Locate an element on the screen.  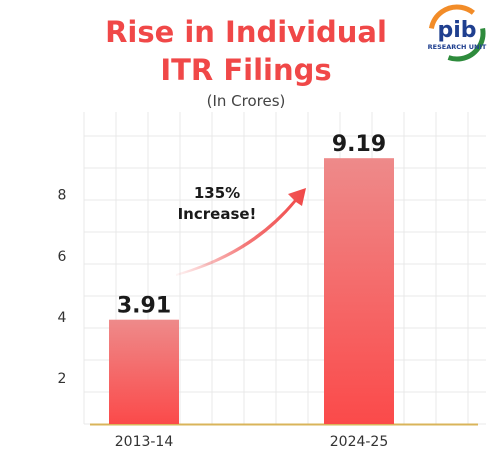
y-tick-label: 2 is located at coordinates (62, 379).